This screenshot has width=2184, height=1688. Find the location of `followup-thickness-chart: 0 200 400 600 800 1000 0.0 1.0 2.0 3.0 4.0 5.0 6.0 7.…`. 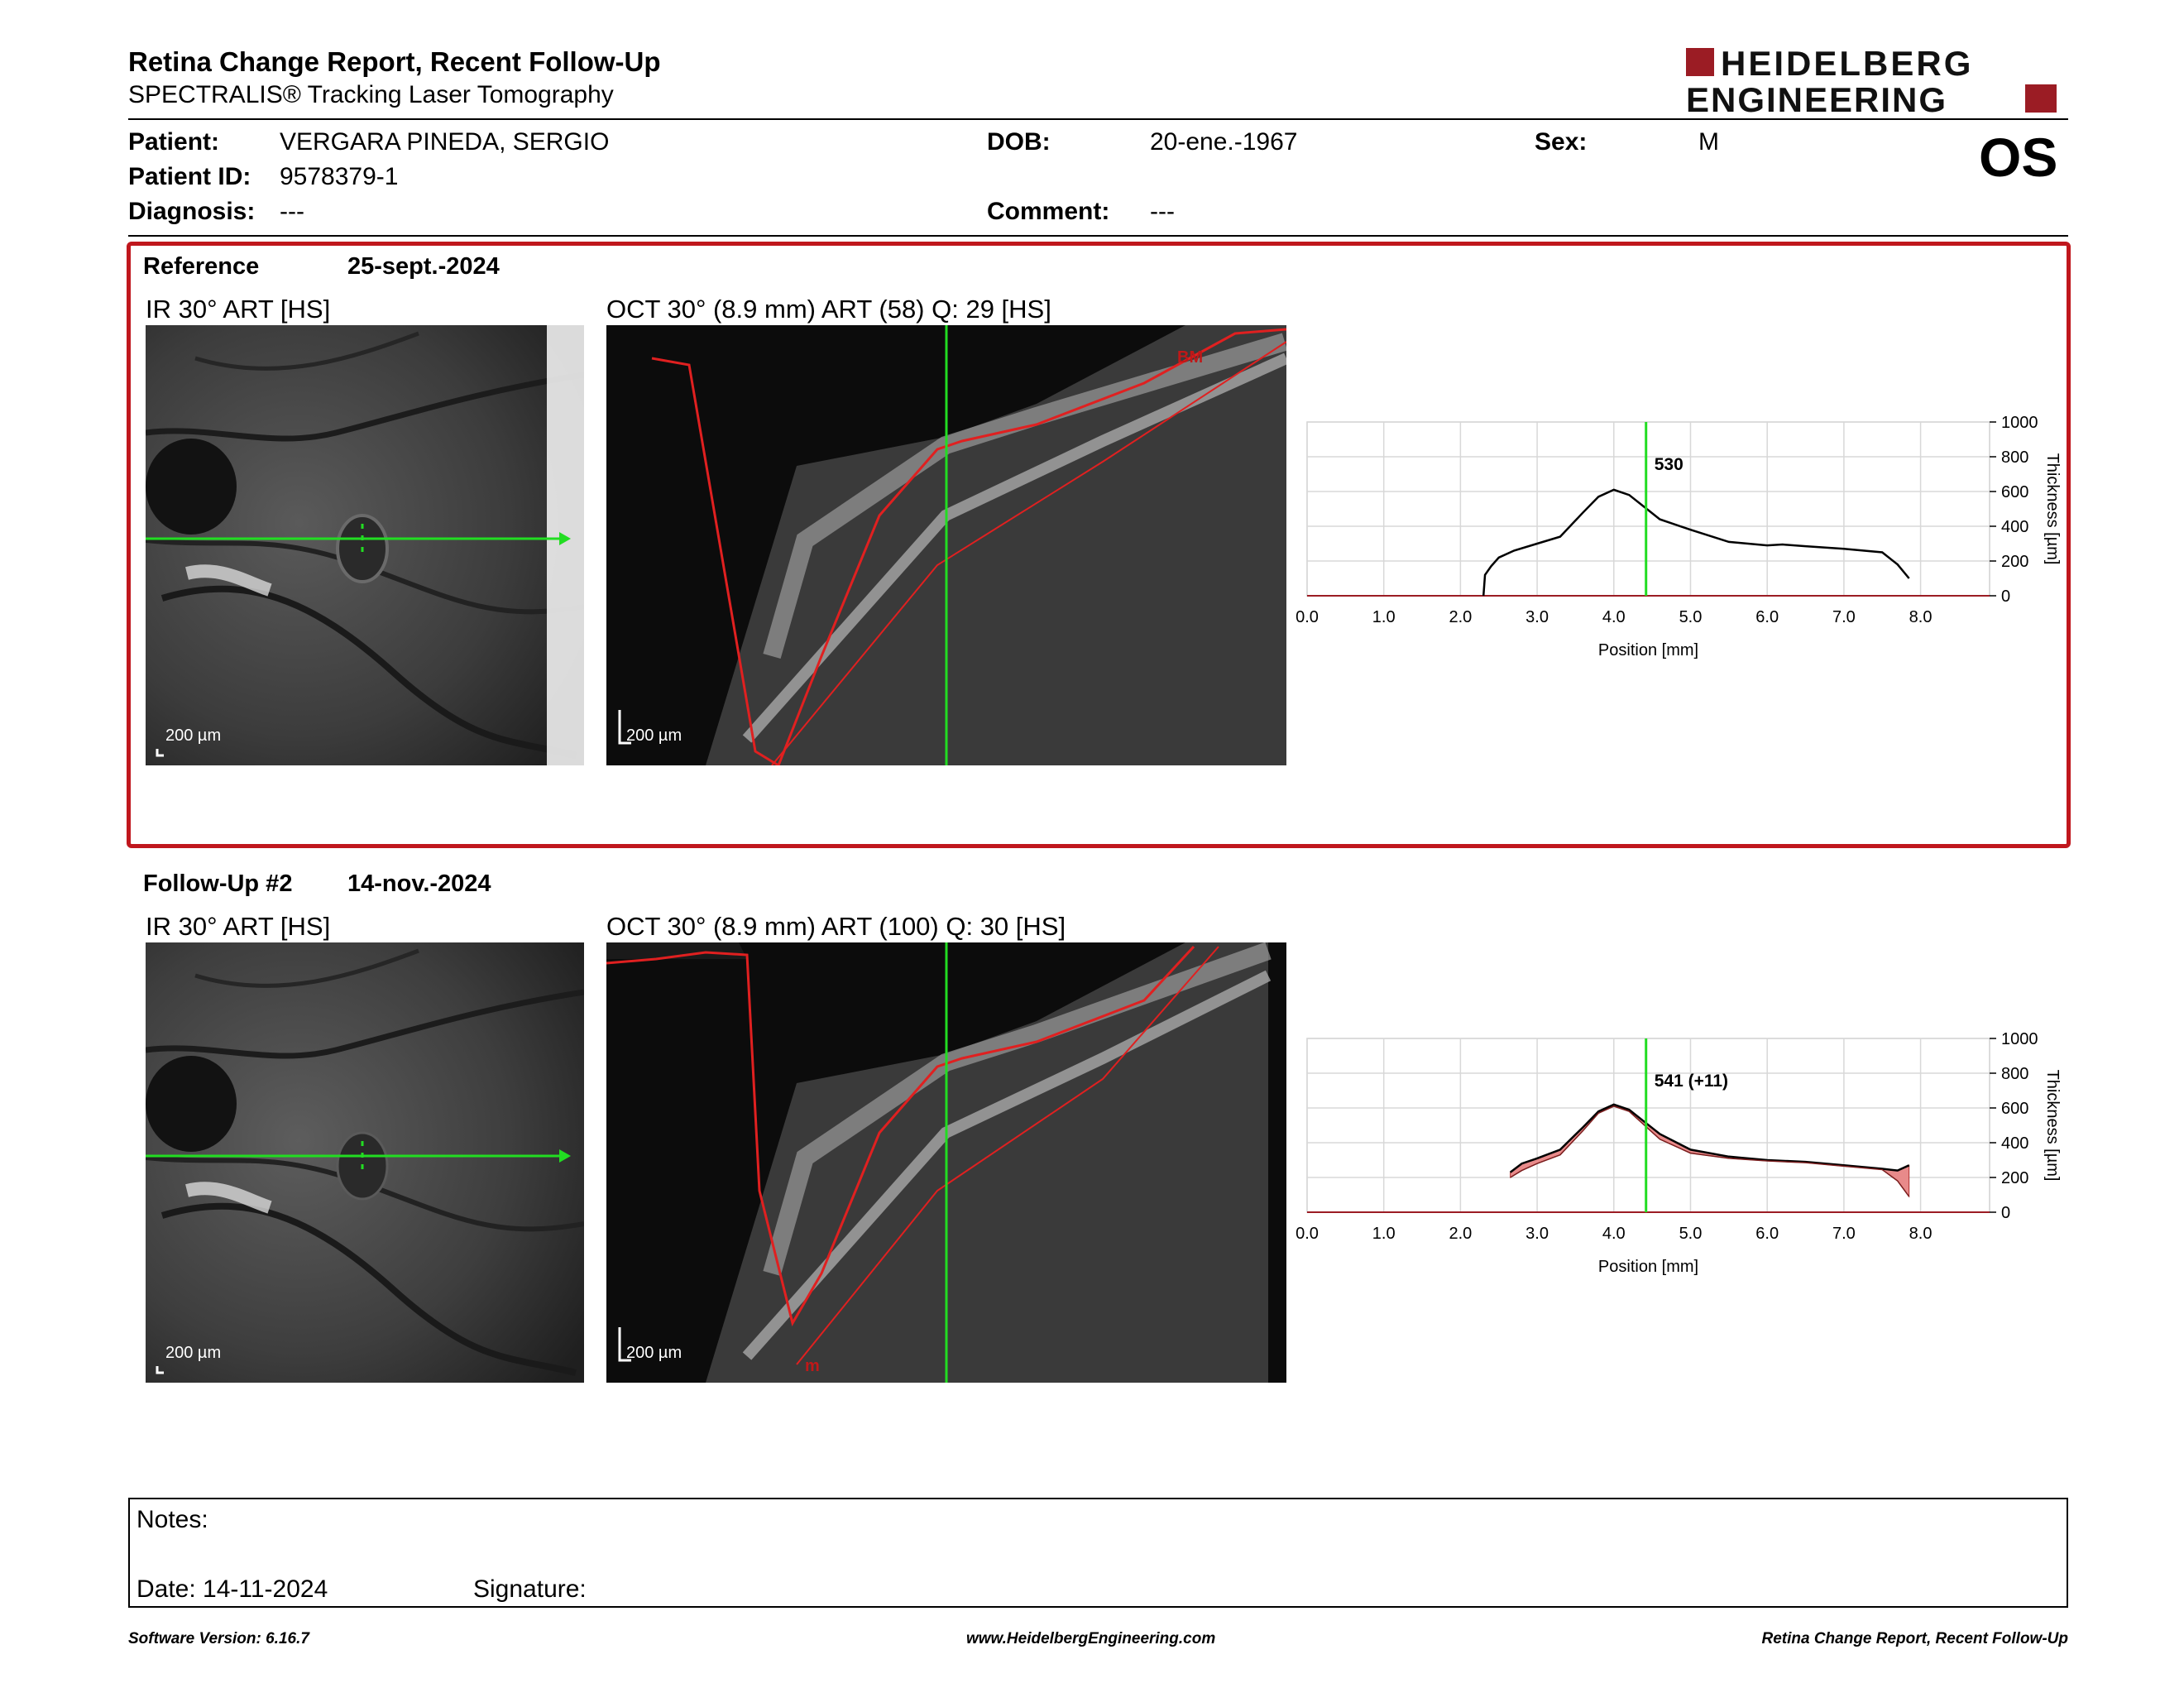

followup-thickness-chart: 0 200 400 600 800 1000 0.0 1.0 2.0 3.0 4.0 5.0 6.0 7.… is located at coordinates (1688, 1162).